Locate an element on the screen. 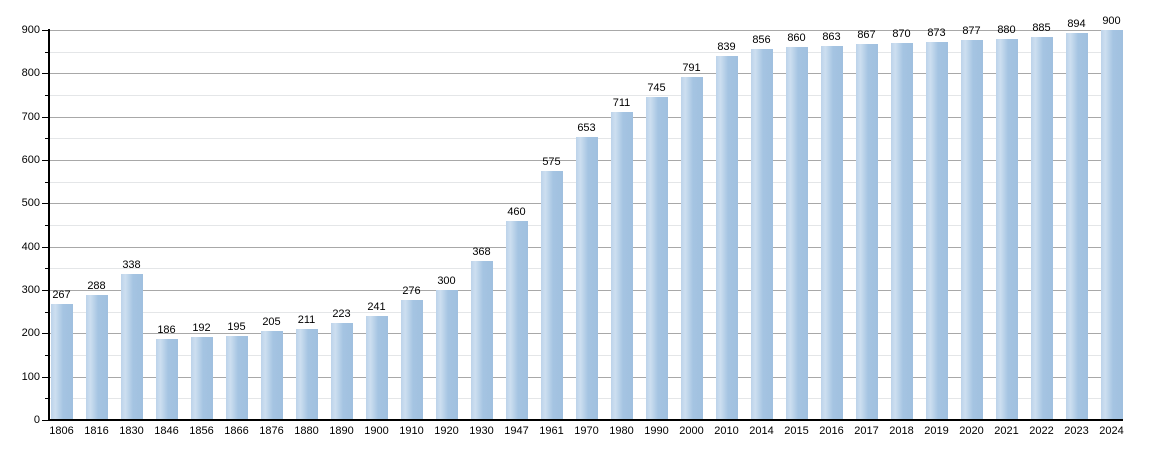 The height and width of the screenshot is (450, 1150). bar-value-label: 856 is located at coordinates (761, 40).